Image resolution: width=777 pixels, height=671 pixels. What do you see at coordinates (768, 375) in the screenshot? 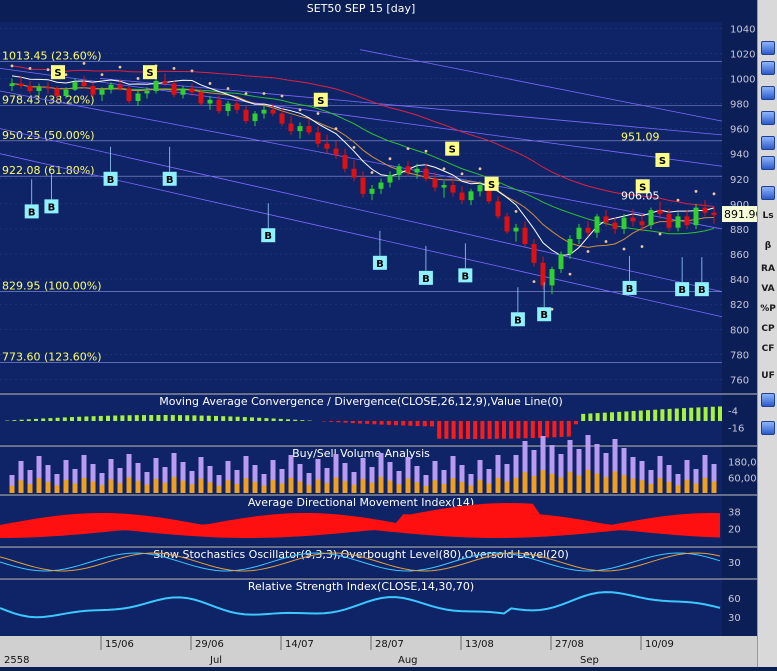
I see `tool-uf: UF` at bounding box center [768, 375].